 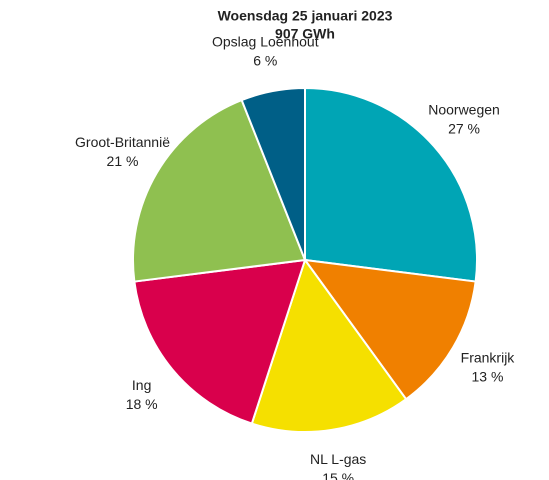 What do you see at coordinates (488, 358) in the screenshot?
I see `slice-label: Frankrijk` at bounding box center [488, 358].